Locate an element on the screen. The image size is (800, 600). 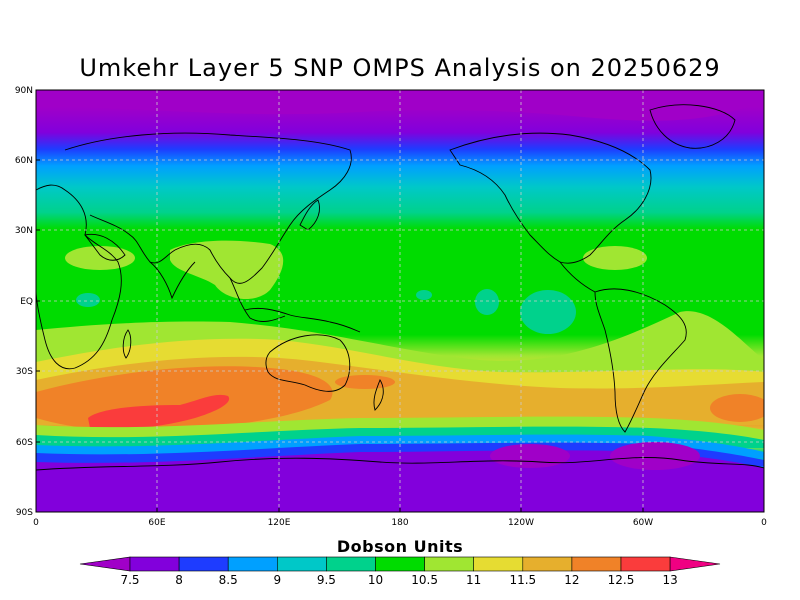
coastline-australia is located at coordinates (308, 363).